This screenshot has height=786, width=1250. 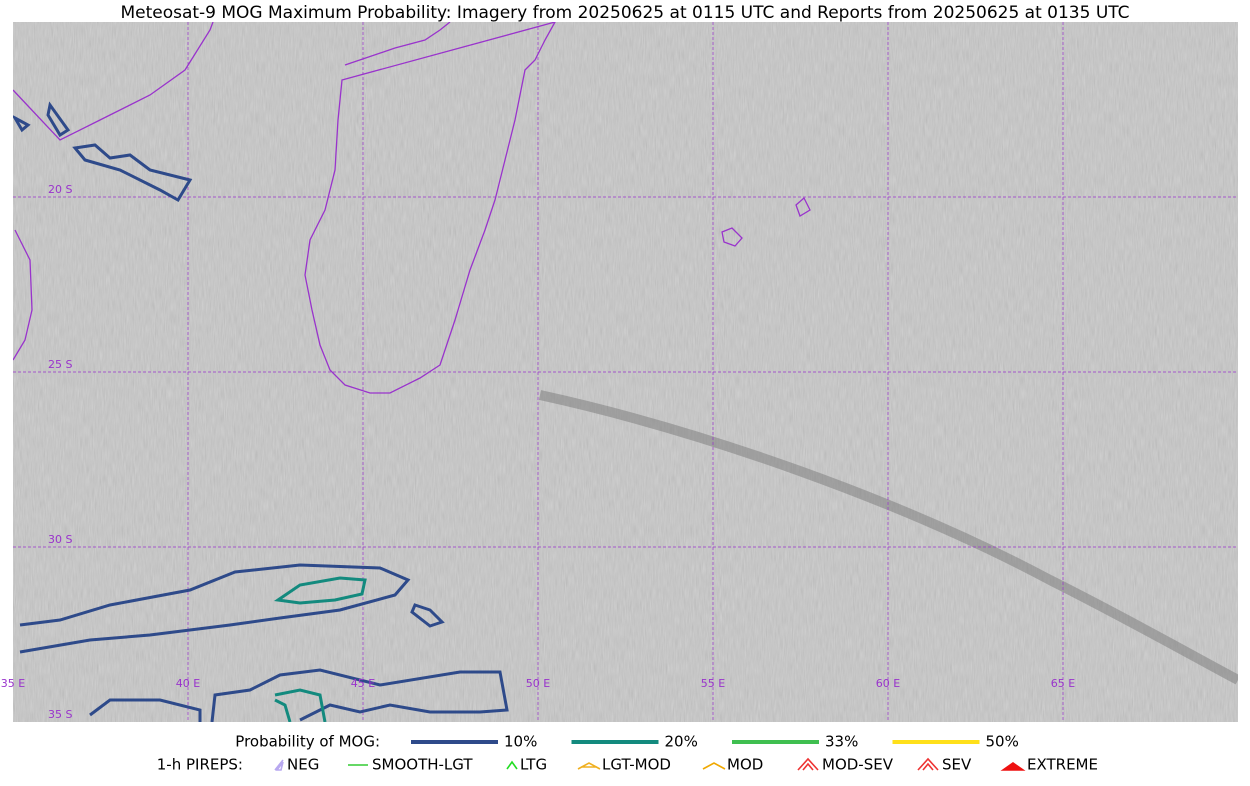 What do you see at coordinates (681, 742) in the screenshot?
I see `legend-label: 20%` at bounding box center [681, 742].